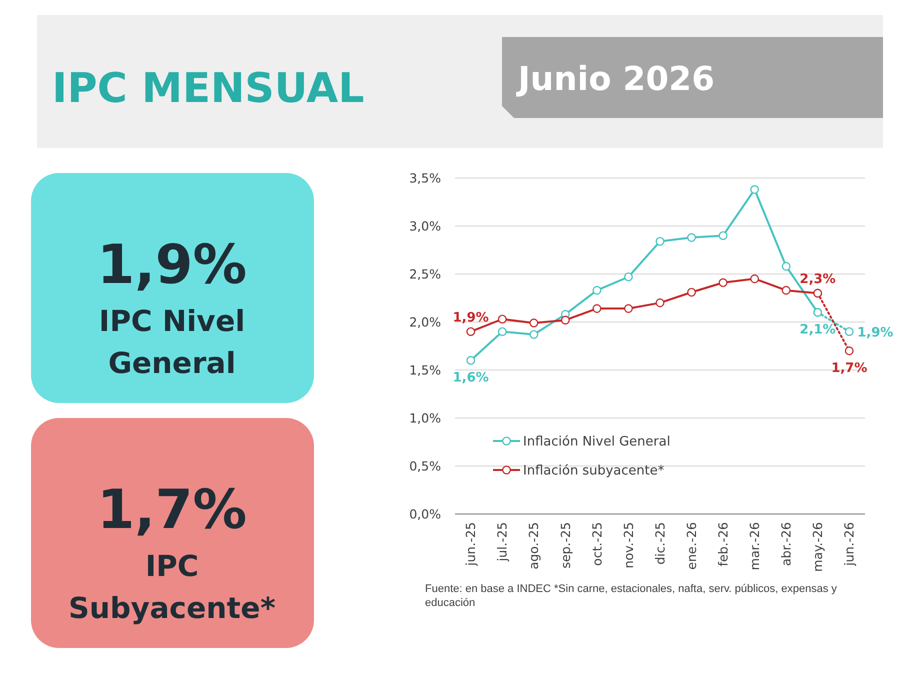 This screenshot has height=675, width=900. What do you see at coordinates (425, 226) in the screenshot?
I see `y-tick-label: 3,0%` at bounding box center [425, 226].